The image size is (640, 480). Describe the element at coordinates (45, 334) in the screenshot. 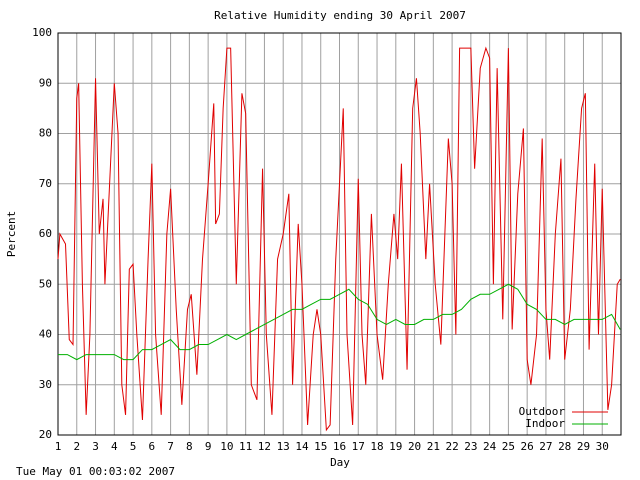

I see `y-tick-label: 40` at that location.